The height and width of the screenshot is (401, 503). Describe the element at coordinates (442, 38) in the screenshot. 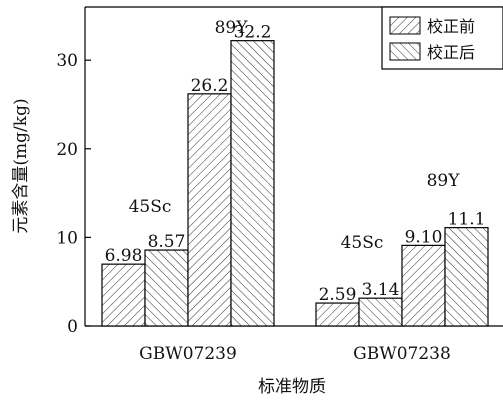

I see `legend: 校正前 校正后` at that location.